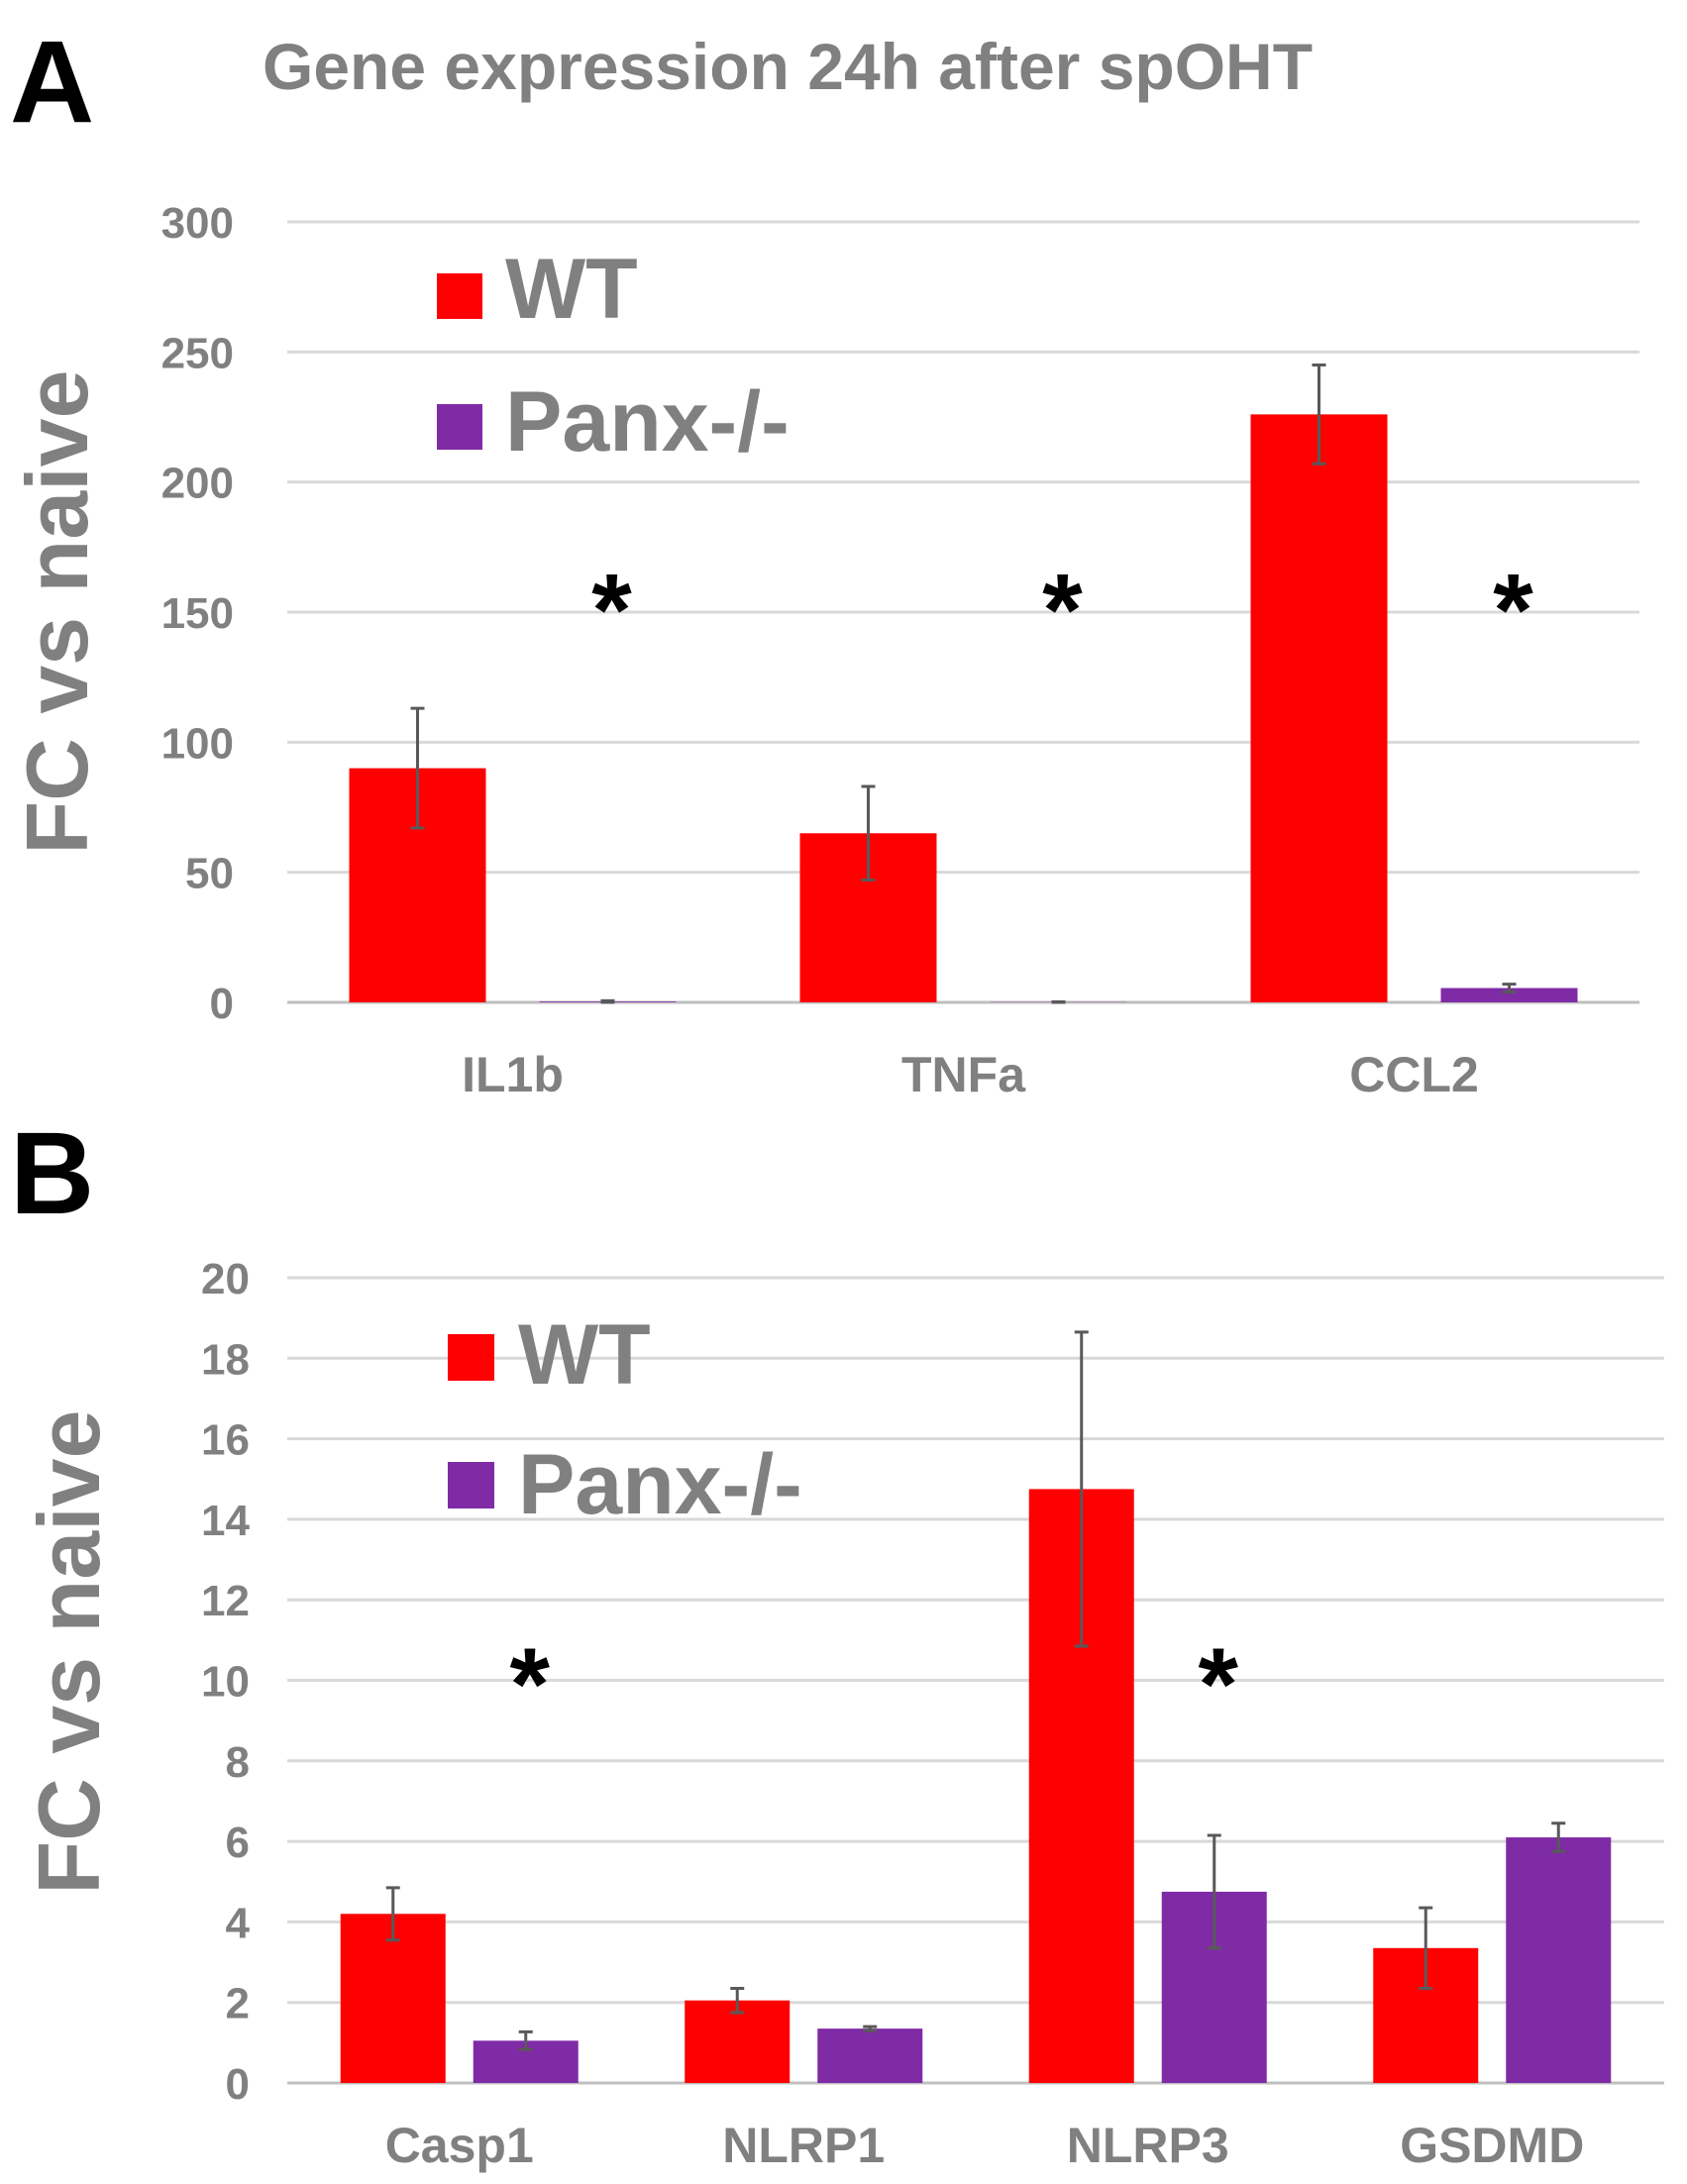 Image resolution: width=1687 pixels, height=2184 pixels. I want to click on category-label: NLRP1, so click(803, 2145).